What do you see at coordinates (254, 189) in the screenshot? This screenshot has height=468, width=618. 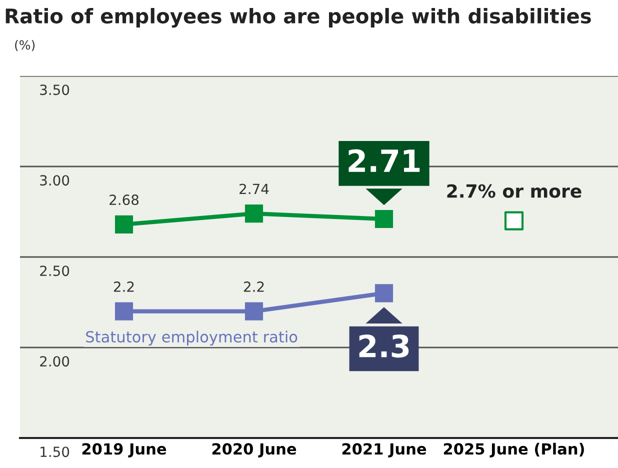 I see `data-label: 2.74` at bounding box center [254, 189].